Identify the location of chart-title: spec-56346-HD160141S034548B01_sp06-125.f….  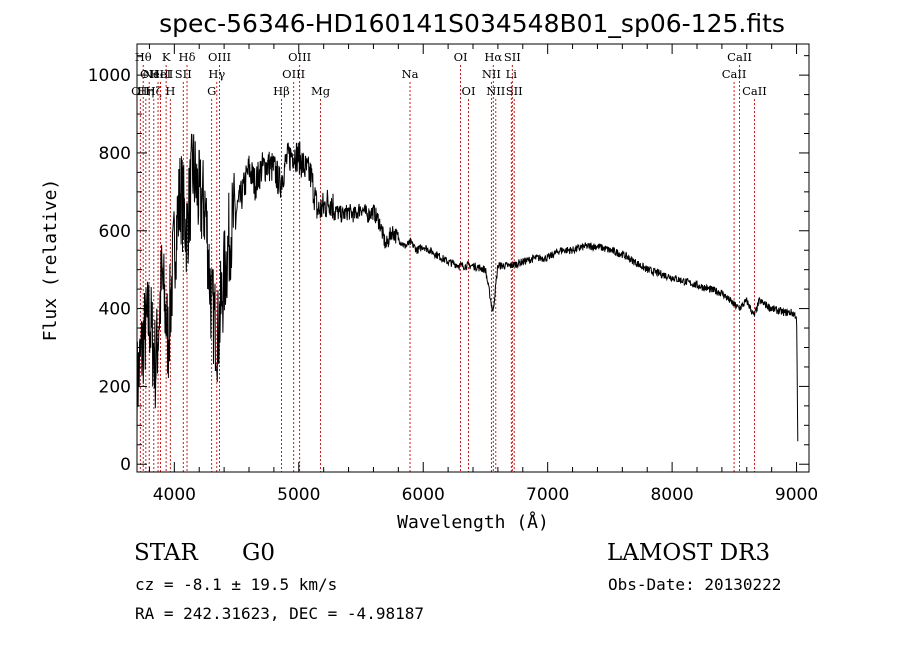
(472, 23).